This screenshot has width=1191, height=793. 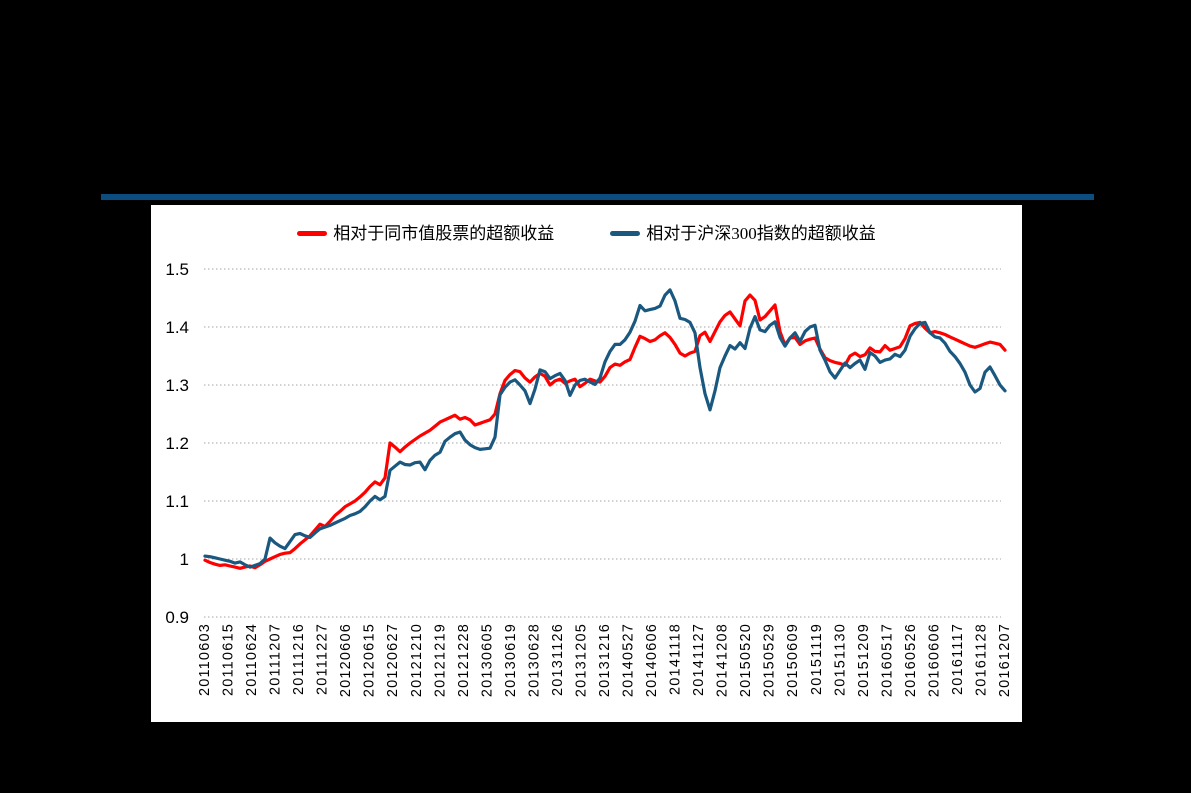 I want to click on x-axis-tick-label: 20121210, so click(x=417, y=660).